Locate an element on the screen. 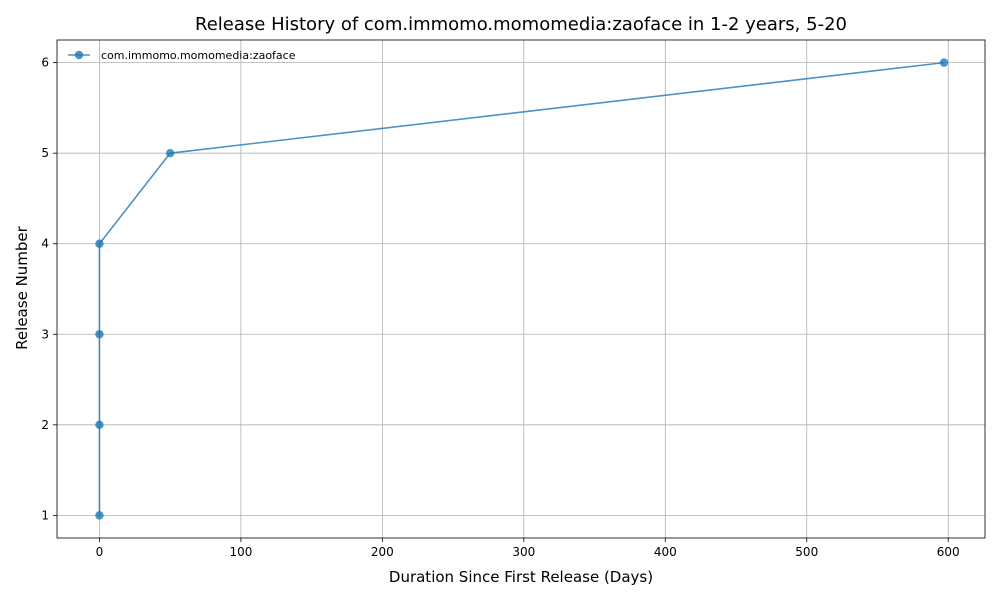 Image resolution: width=1000 pixels, height=600 pixels. y-tick-label: 3 is located at coordinates (45, 334).